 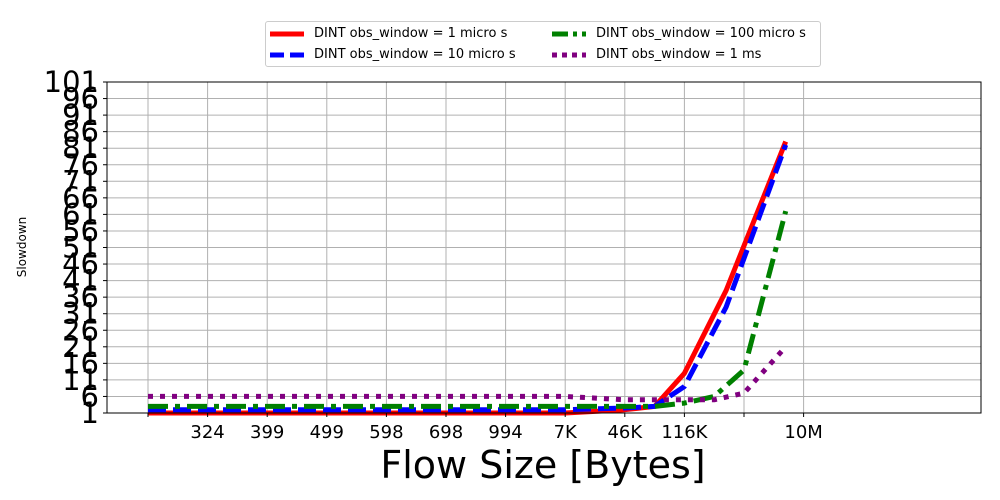 What do you see at coordinates (207, 432) in the screenshot?
I see `x-tick-label: 324` at bounding box center [207, 432].